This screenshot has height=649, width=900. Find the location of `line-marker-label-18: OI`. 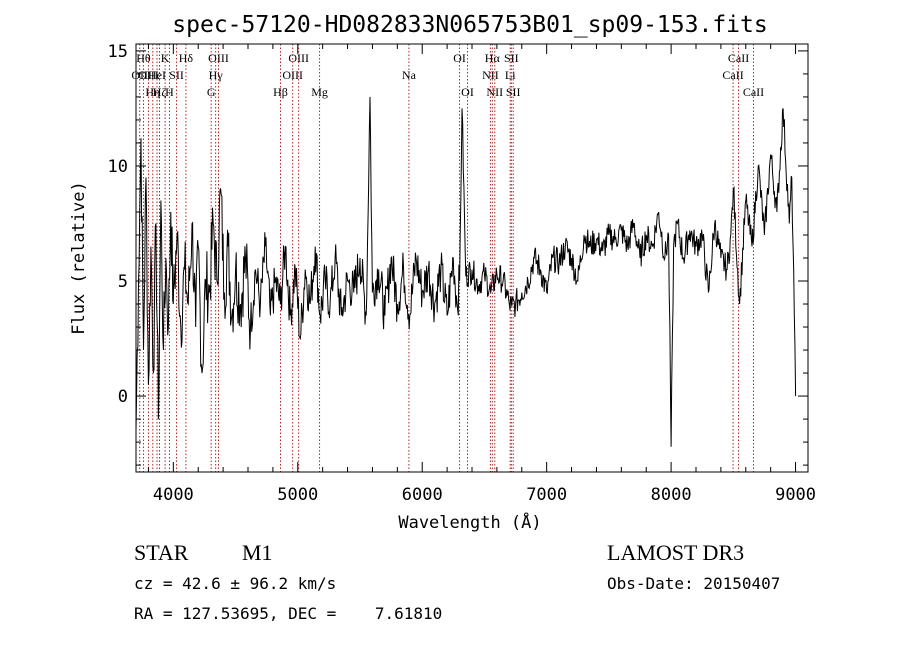

line-marker-label-18: OI is located at coordinates (459, 58).